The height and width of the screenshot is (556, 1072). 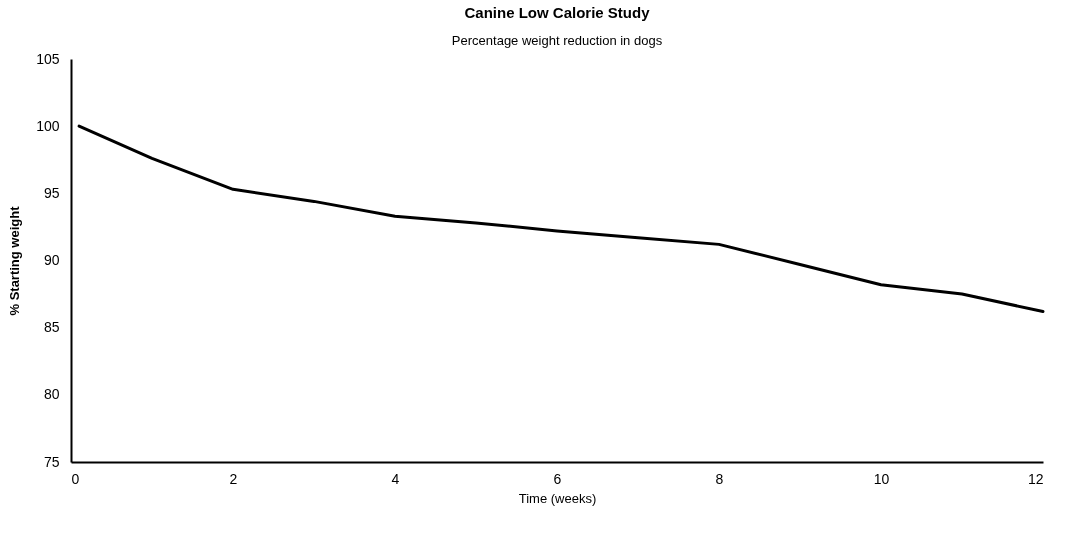 What do you see at coordinates (719, 478) in the screenshot?
I see `x-tick-label: 8` at bounding box center [719, 478].